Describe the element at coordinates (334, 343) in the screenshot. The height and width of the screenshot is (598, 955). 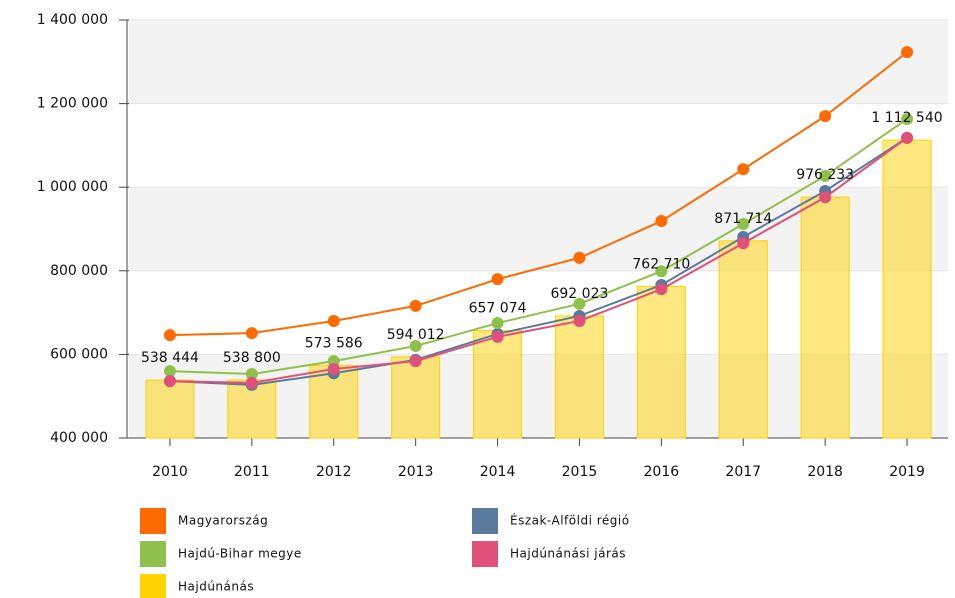
I see `data-label: 573 586` at that location.